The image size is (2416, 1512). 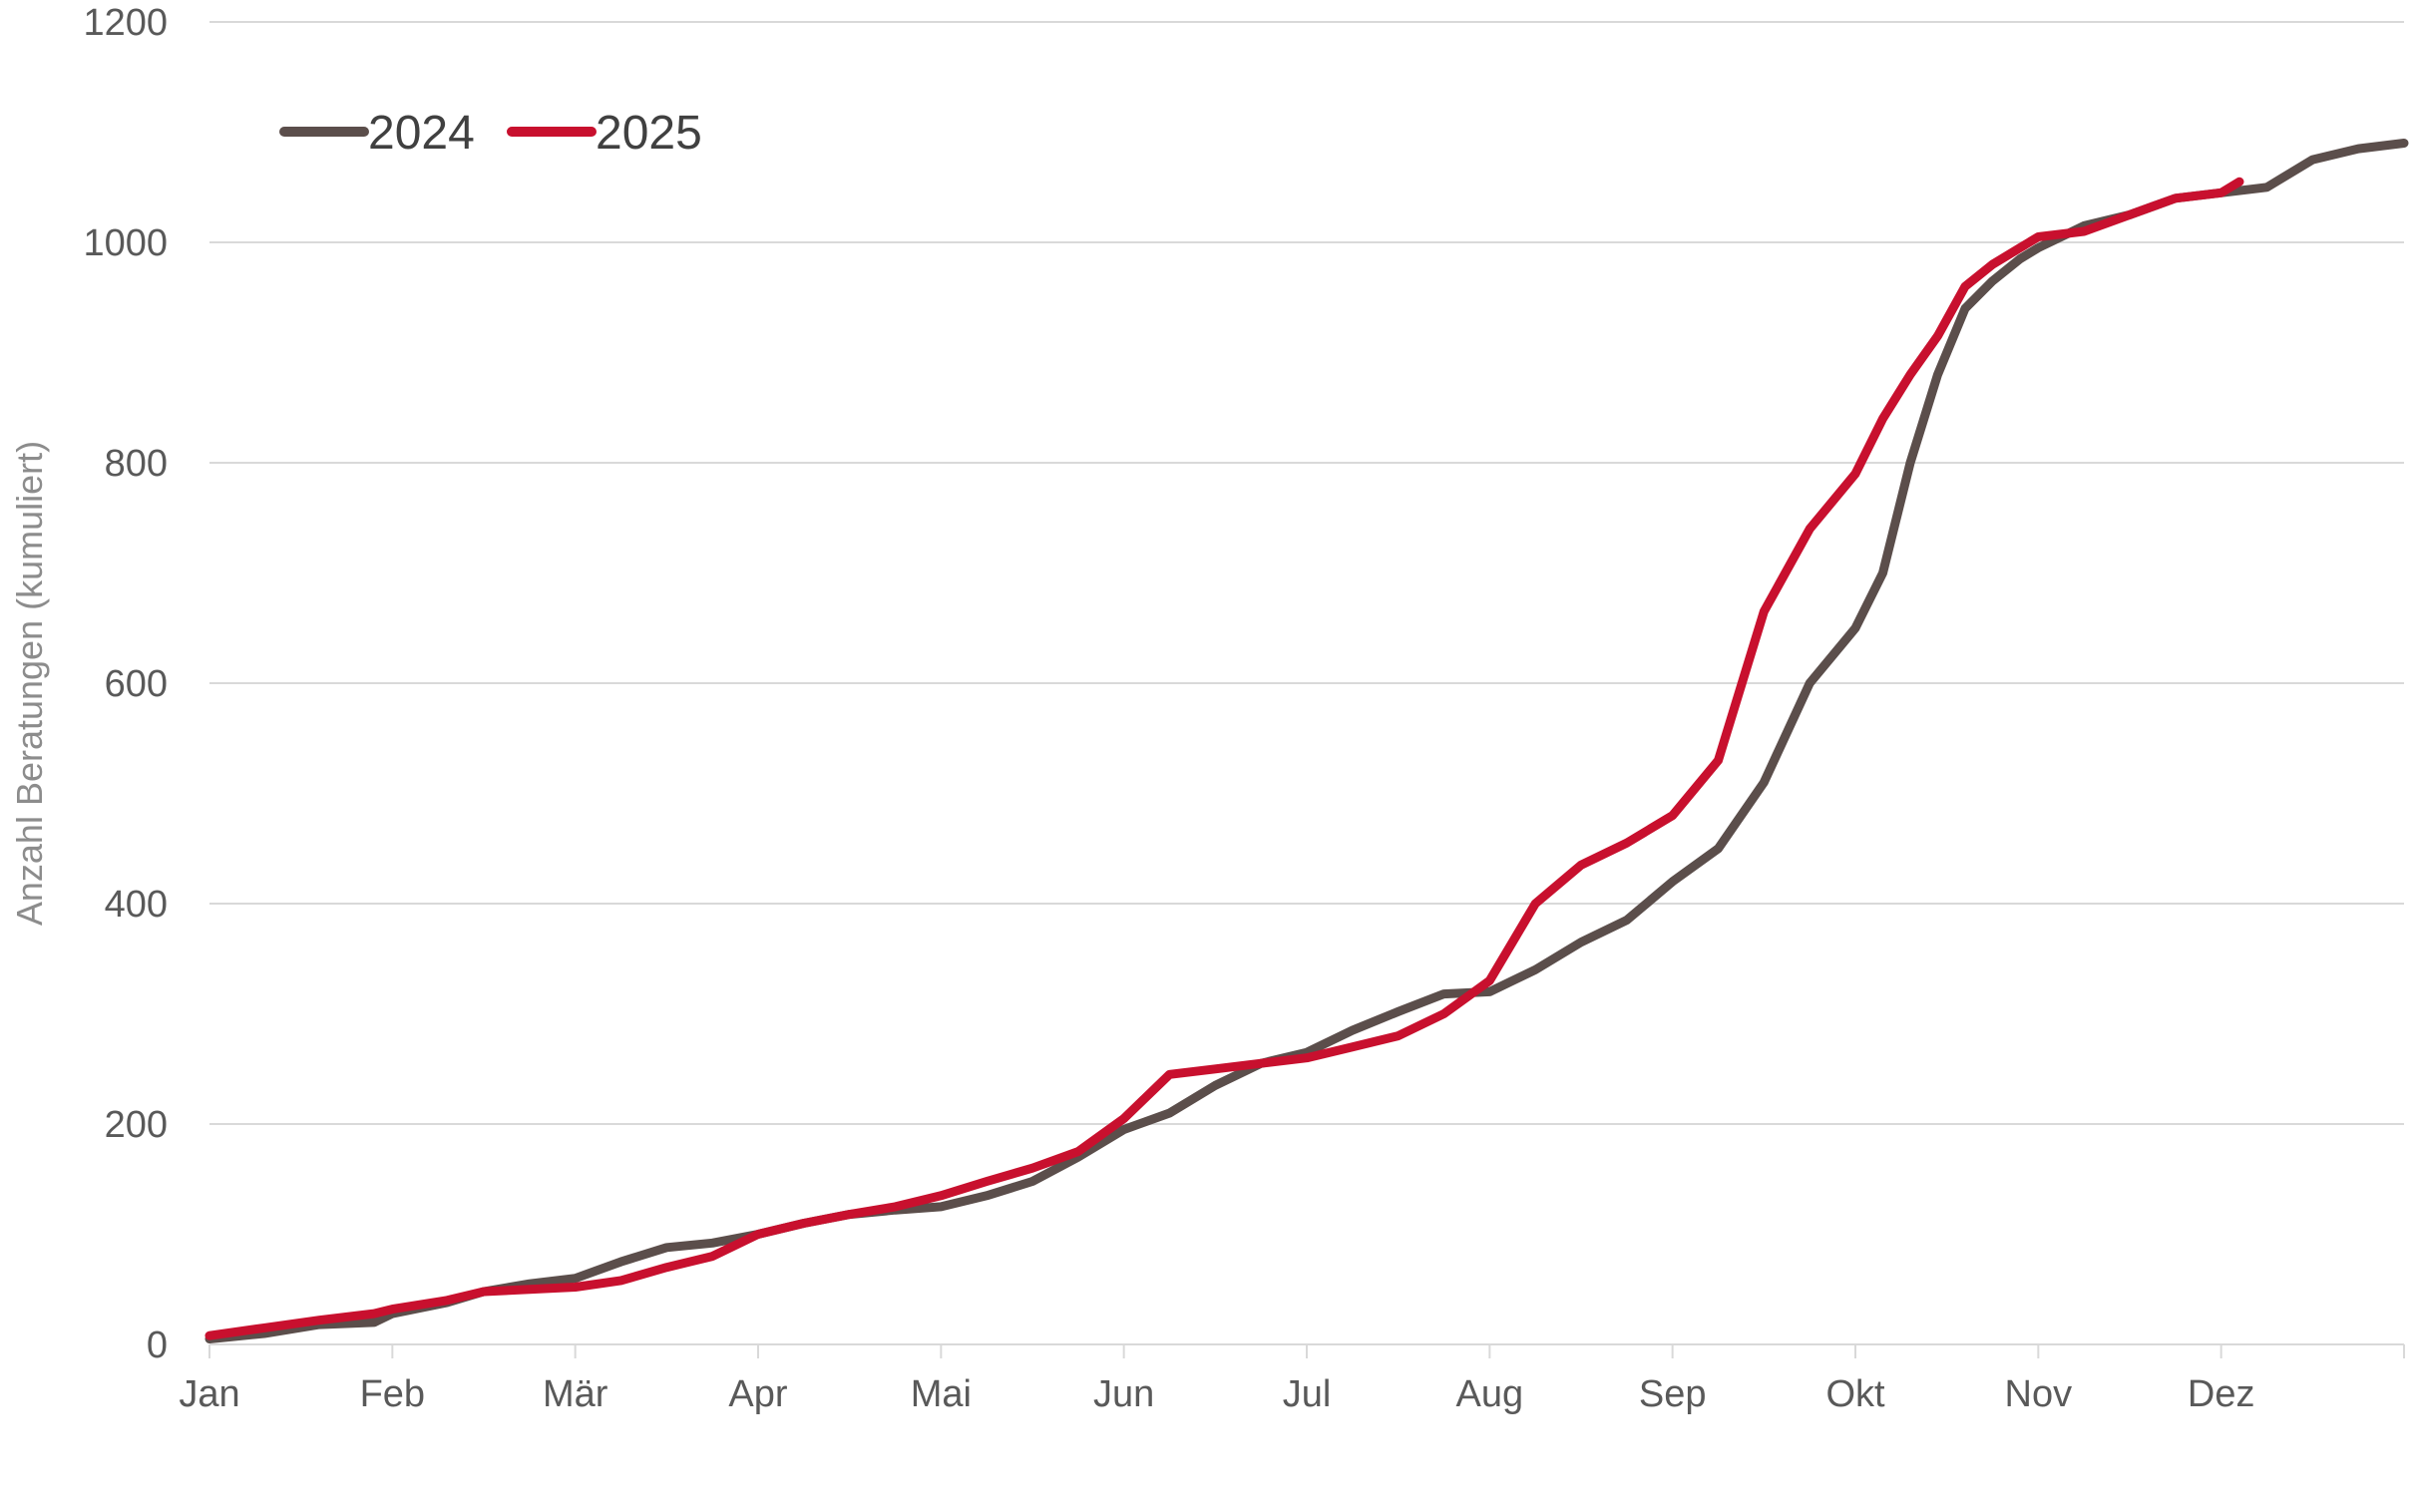 I want to click on y-axis-title: Anzahl Beratungen (kumuliert), so click(x=29, y=683).